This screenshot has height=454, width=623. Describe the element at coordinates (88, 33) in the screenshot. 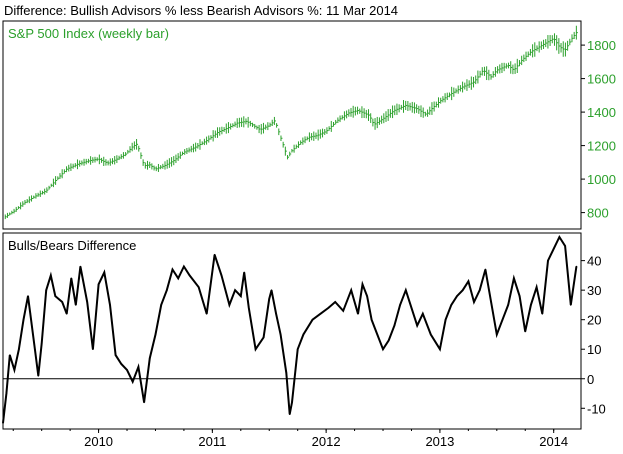

I see `price-panel-label: S&P 500 Index (weekly bar)` at that location.